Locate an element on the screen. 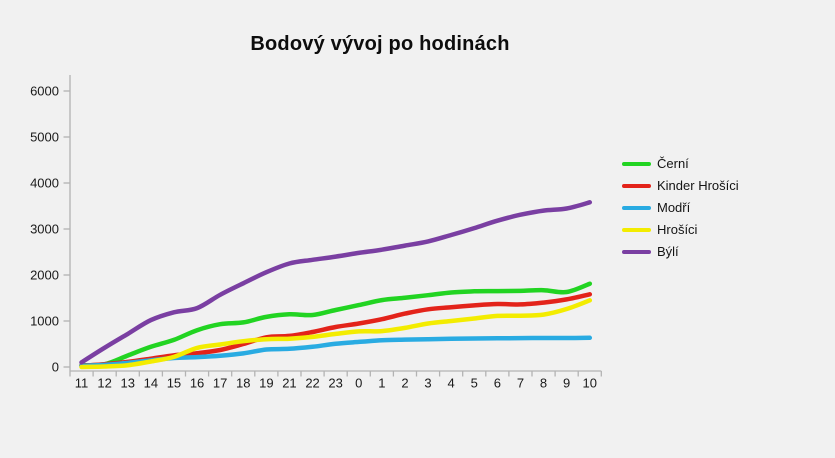 The width and height of the screenshot is (835, 458). x-tick-label: 21 is located at coordinates (289, 383).